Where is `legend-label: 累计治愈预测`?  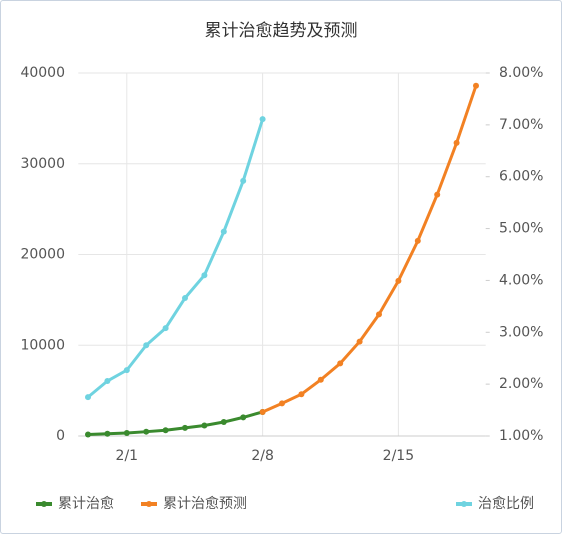
legend-label: 累计治愈预测 is located at coordinates (205, 504).